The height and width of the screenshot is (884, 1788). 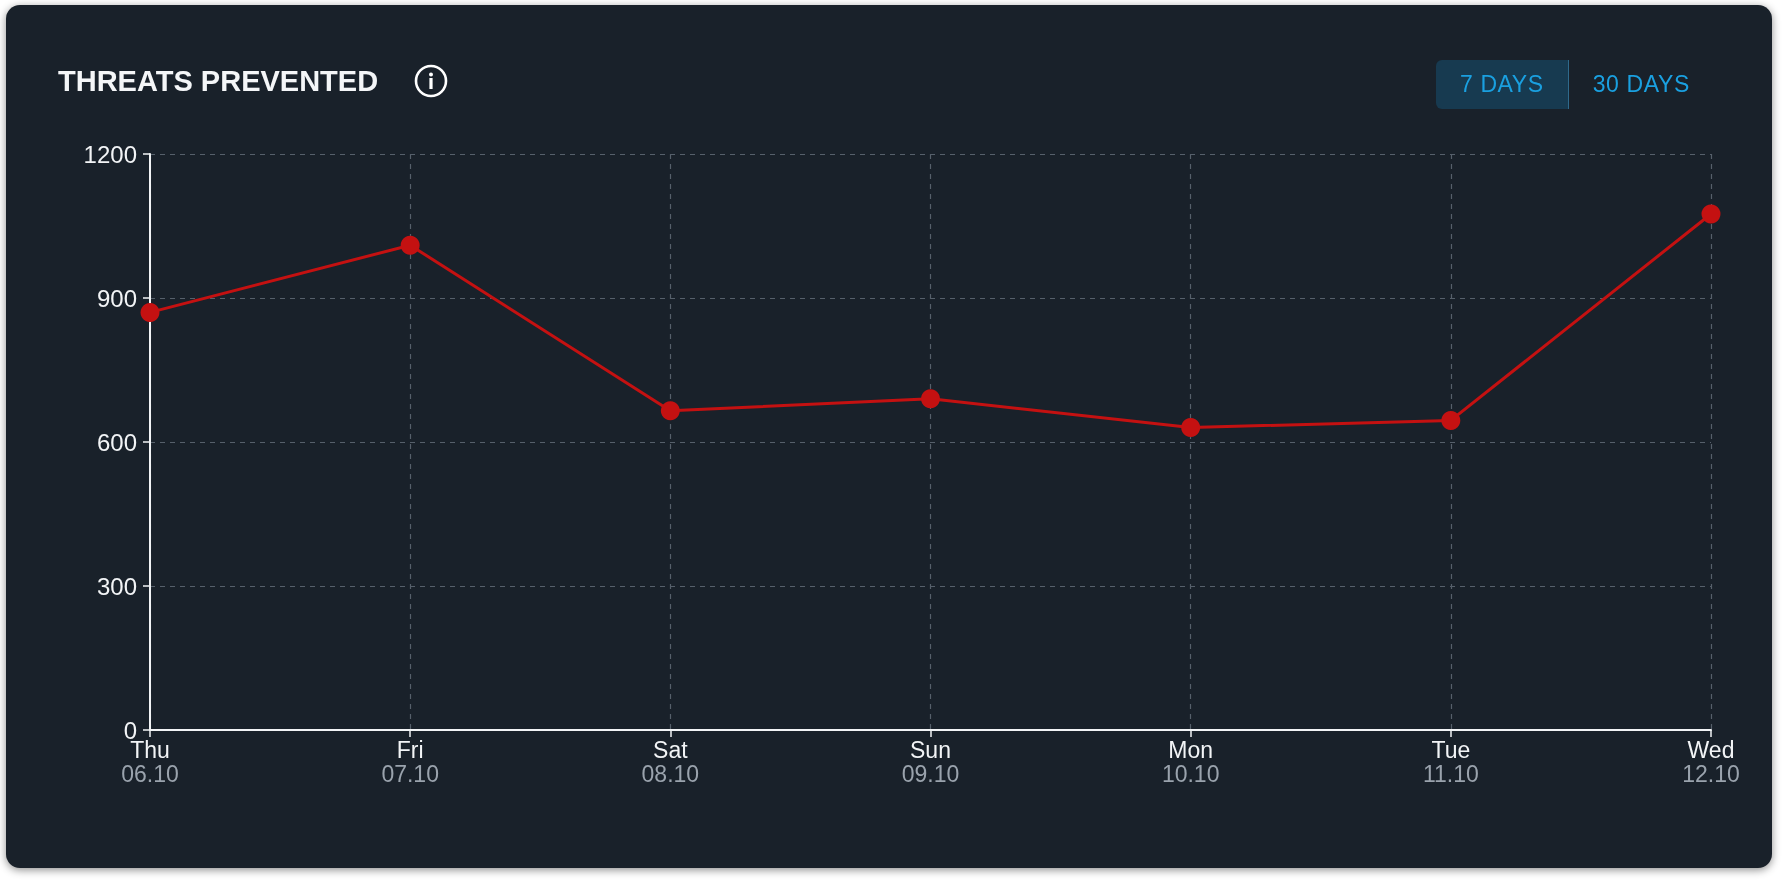 What do you see at coordinates (1641, 84) in the screenshot?
I see `text: 30 DAYS` at bounding box center [1641, 84].